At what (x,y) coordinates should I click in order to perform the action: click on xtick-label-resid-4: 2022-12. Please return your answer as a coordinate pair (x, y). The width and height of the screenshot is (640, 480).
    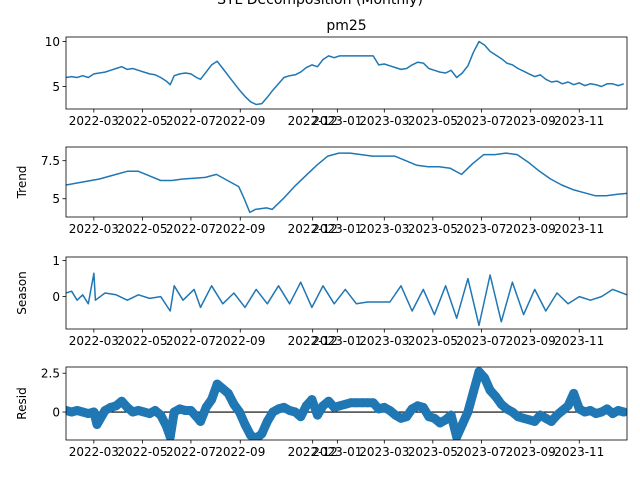
    Looking at the image, I should click on (313, 452).